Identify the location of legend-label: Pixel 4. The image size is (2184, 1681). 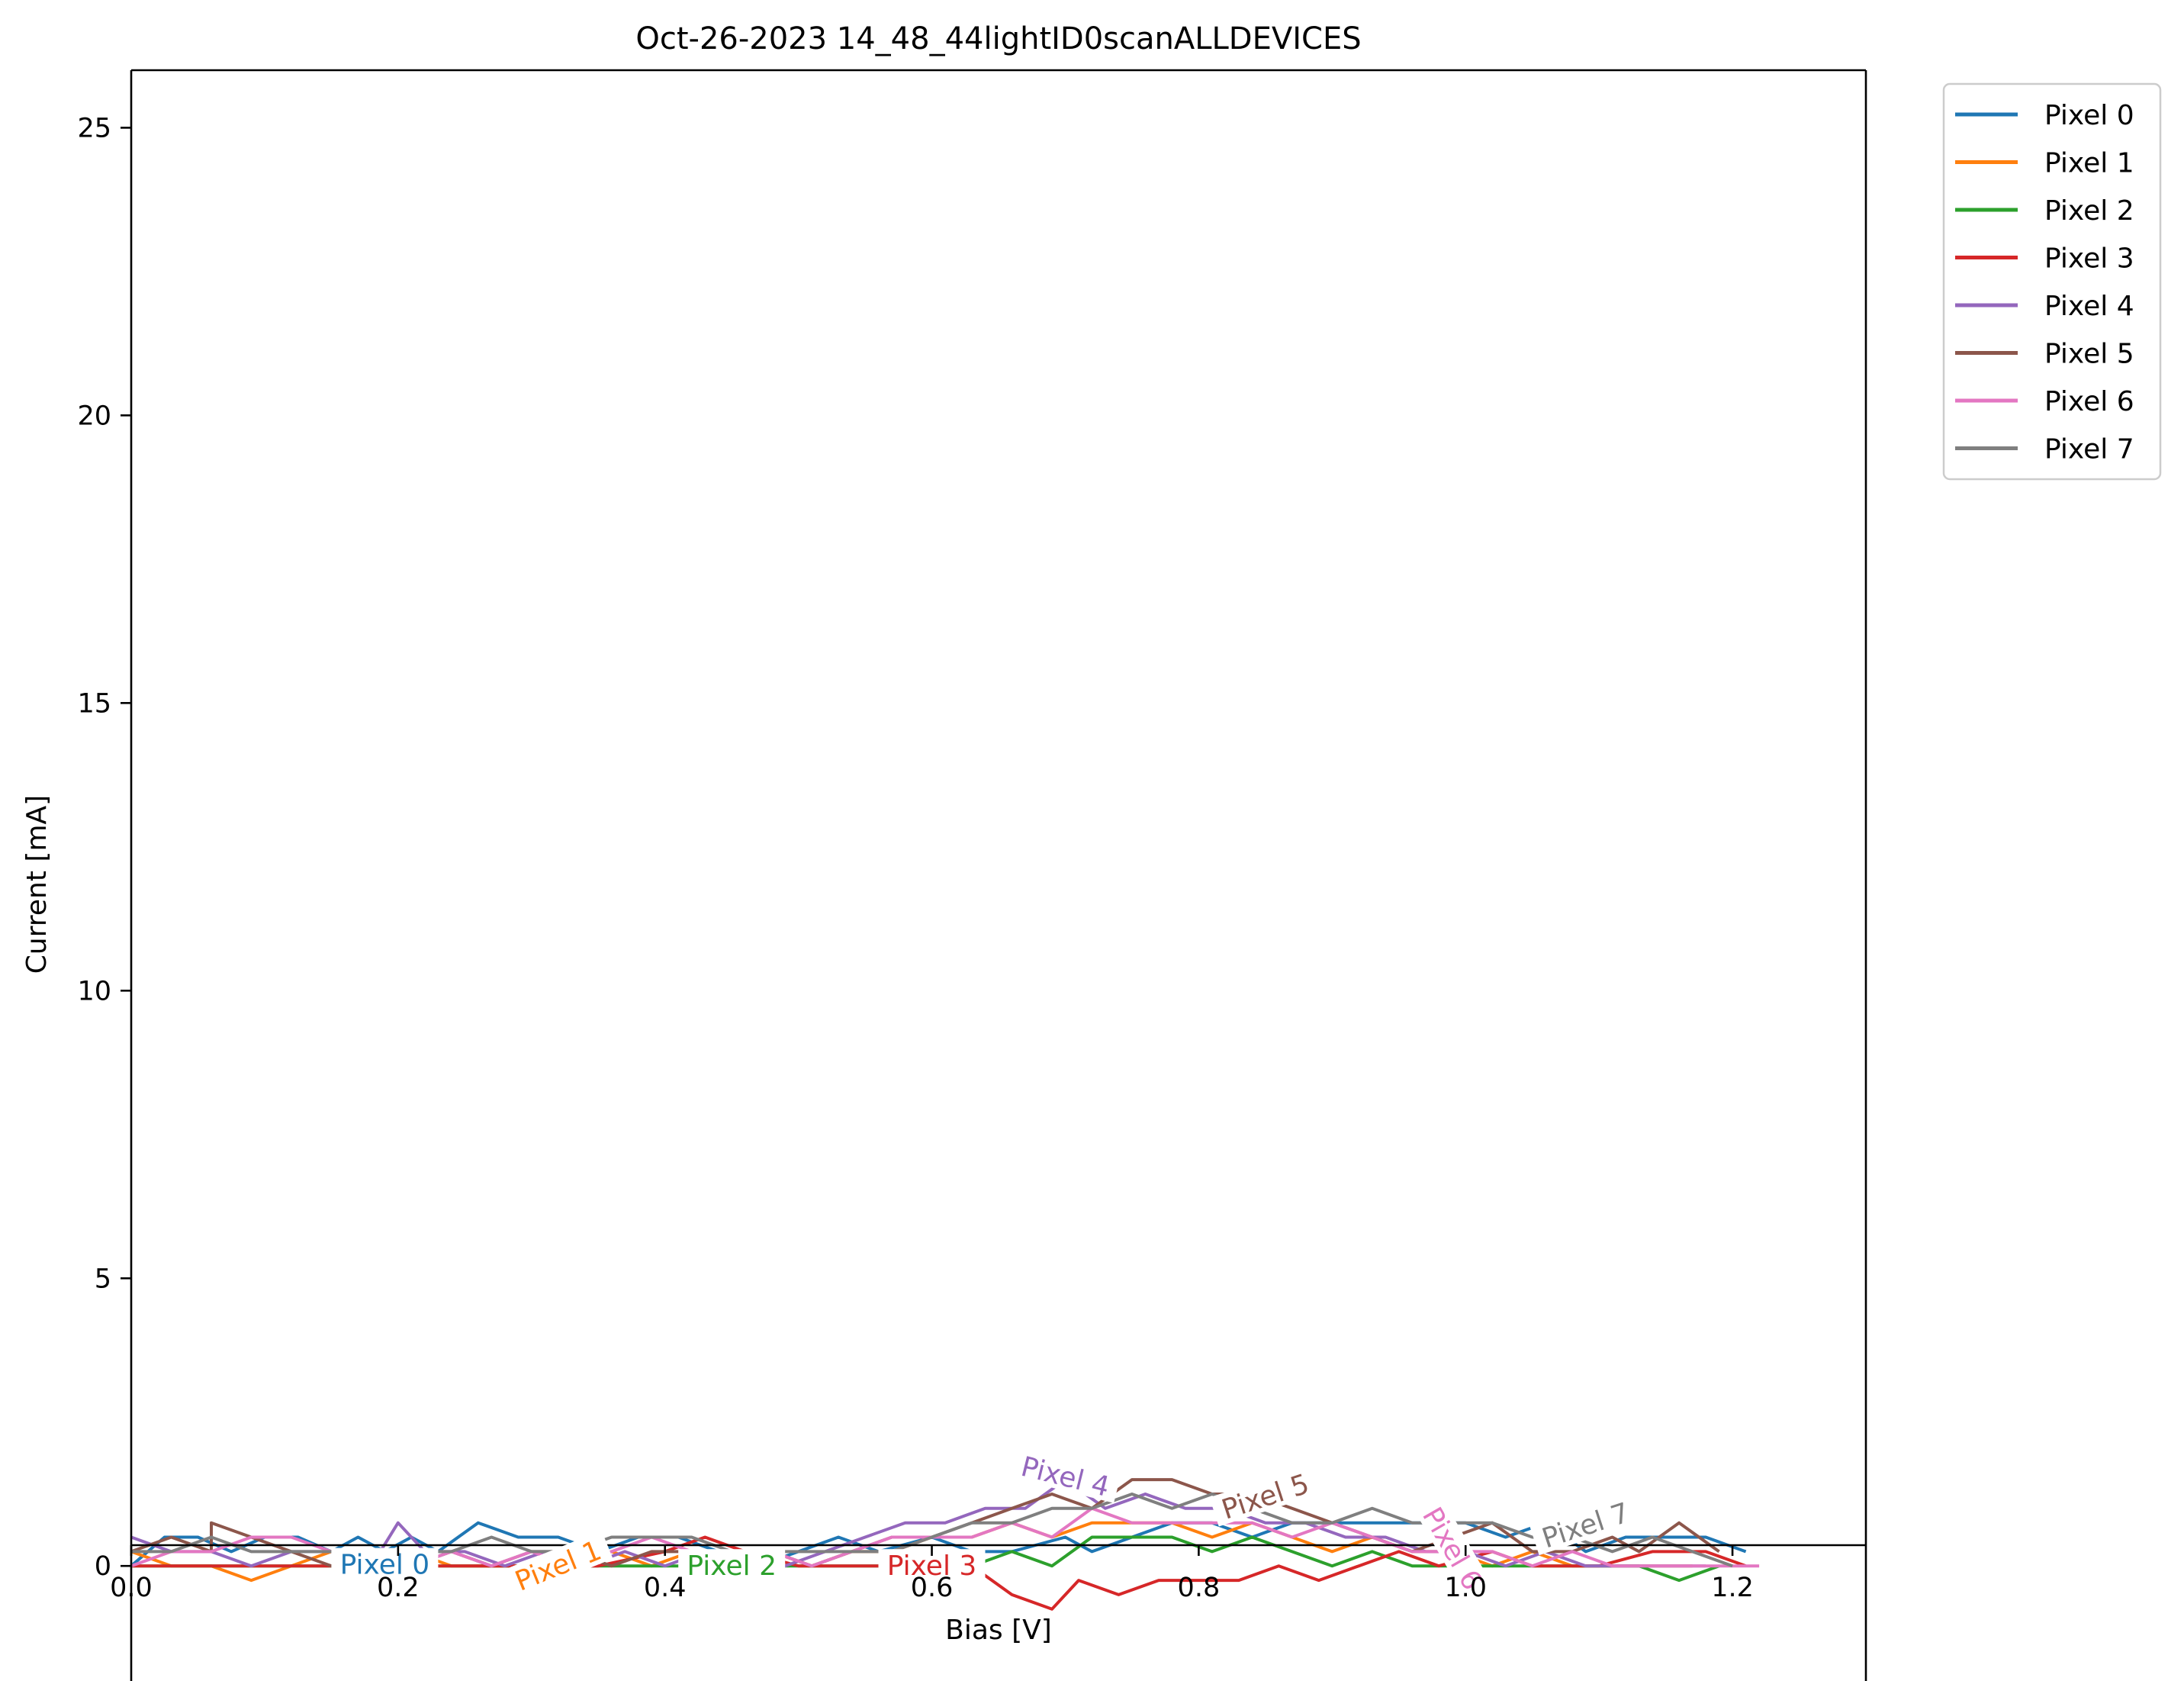
(2089, 306).